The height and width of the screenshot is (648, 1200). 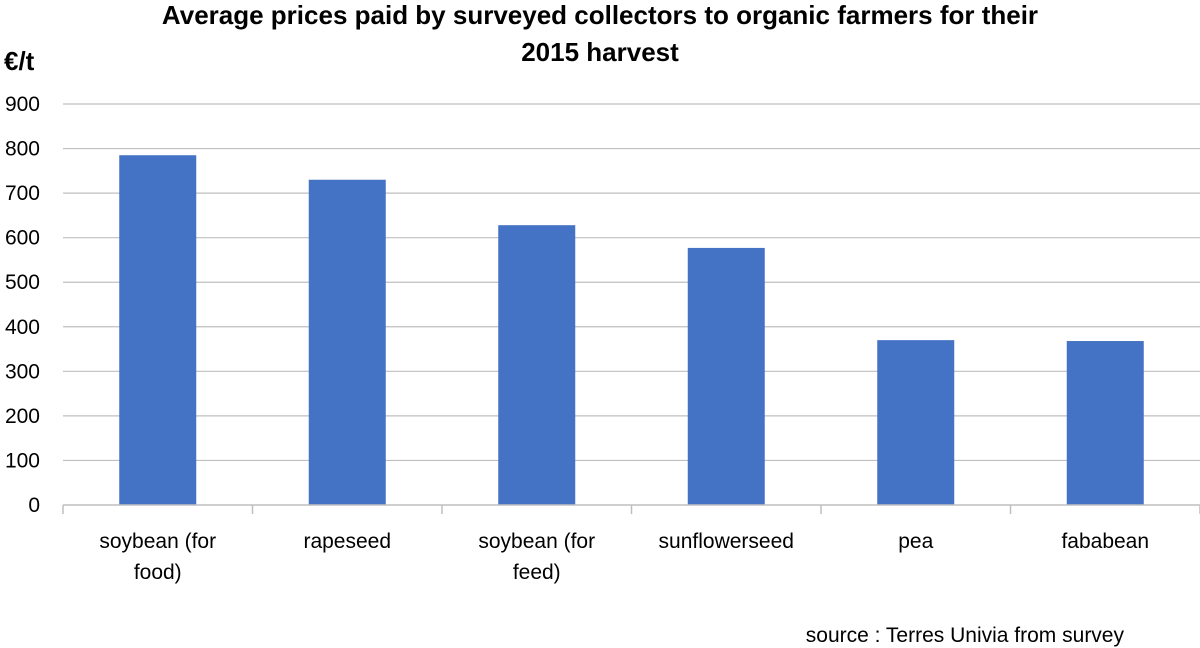 What do you see at coordinates (22, 305) in the screenshot?
I see `y-tick-labels: 0 100 200 300 400 500 600 700 800 900` at bounding box center [22, 305].